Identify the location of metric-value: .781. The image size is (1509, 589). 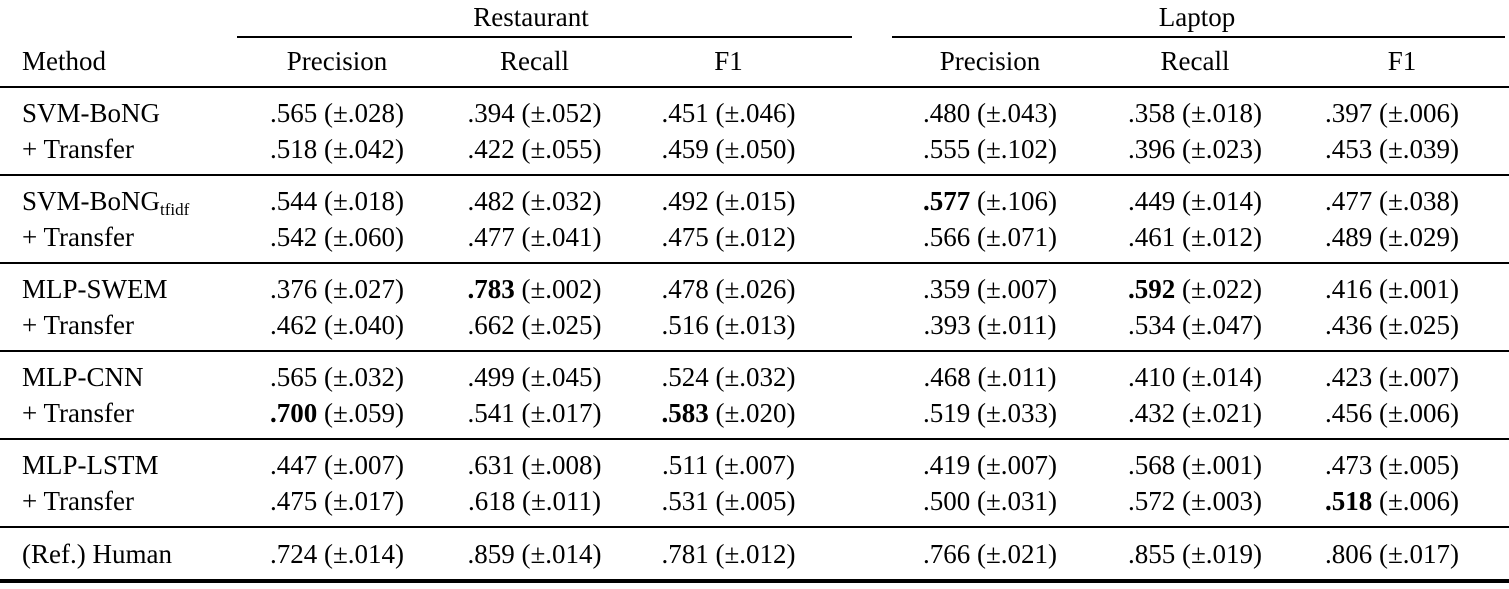
(685, 554).